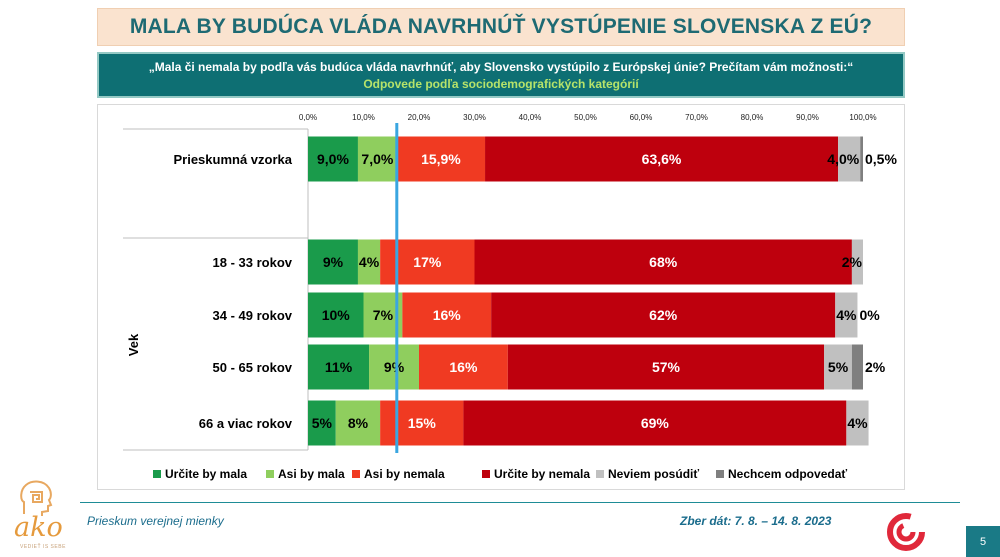 The image size is (1000, 557). Describe the element at coordinates (206, 474) in the screenshot. I see `legend-label-certainly-yes: Určite by mala` at that location.